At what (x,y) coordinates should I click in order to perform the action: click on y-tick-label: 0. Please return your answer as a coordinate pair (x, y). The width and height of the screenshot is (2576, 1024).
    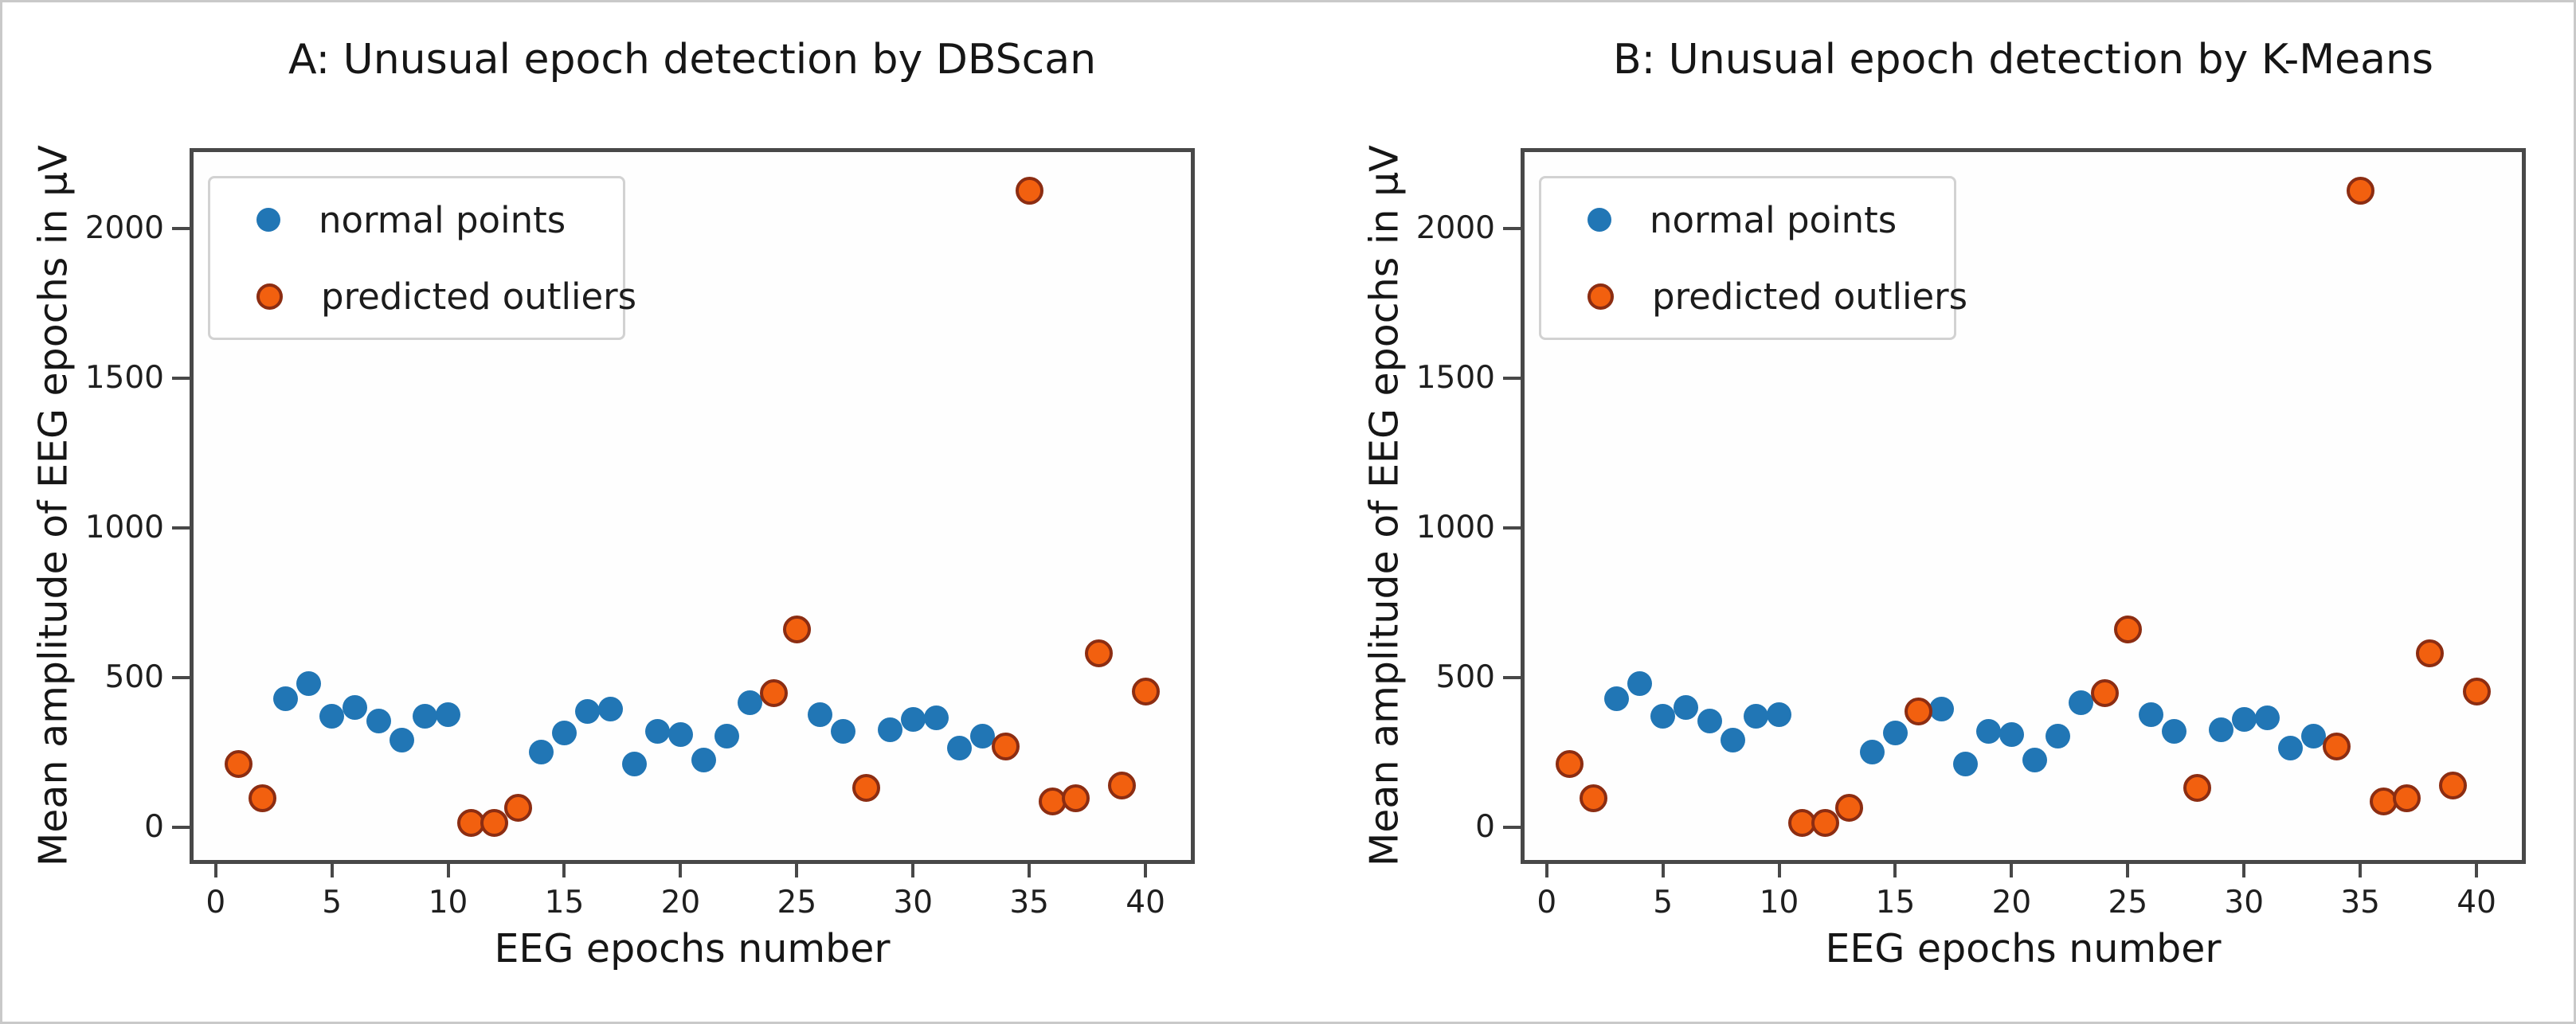
    Looking at the image, I should click on (1485, 826).